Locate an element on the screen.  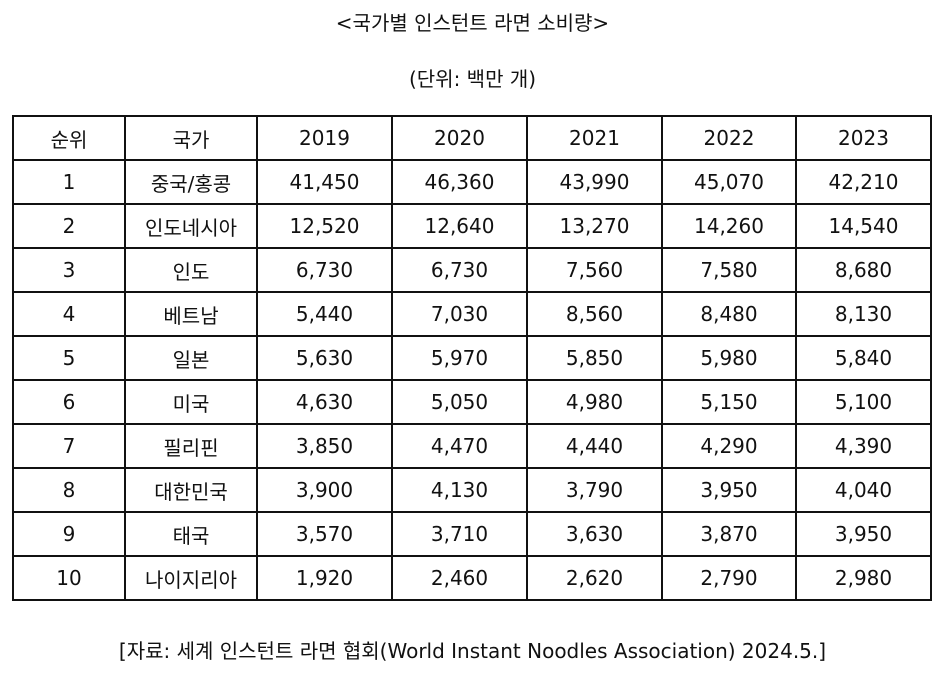
value-cell-2019: 3,900 is located at coordinates (324, 490).